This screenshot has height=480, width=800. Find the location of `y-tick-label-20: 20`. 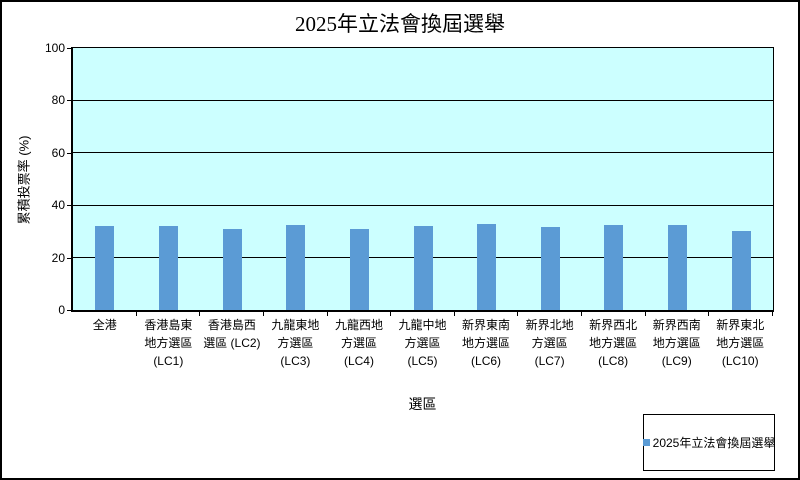

y-tick-label-20: 20 is located at coordinates (58, 257).